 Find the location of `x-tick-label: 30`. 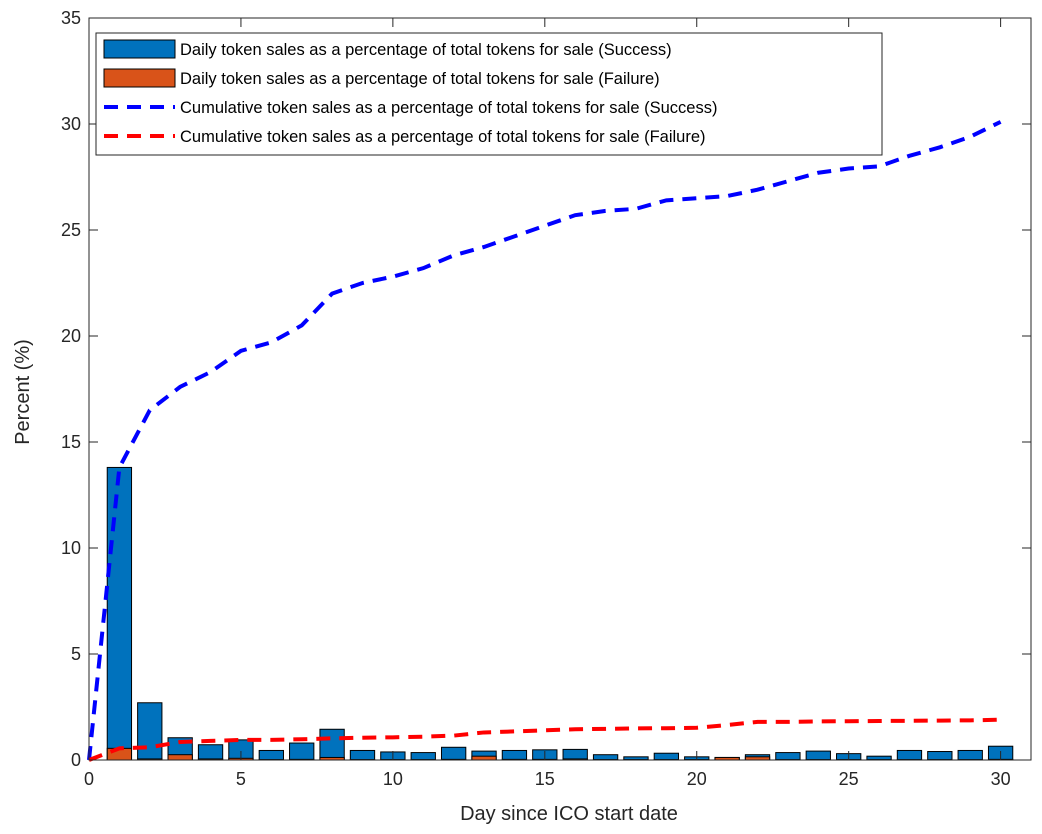

x-tick-label: 30 is located at coordinates (1001, 779).